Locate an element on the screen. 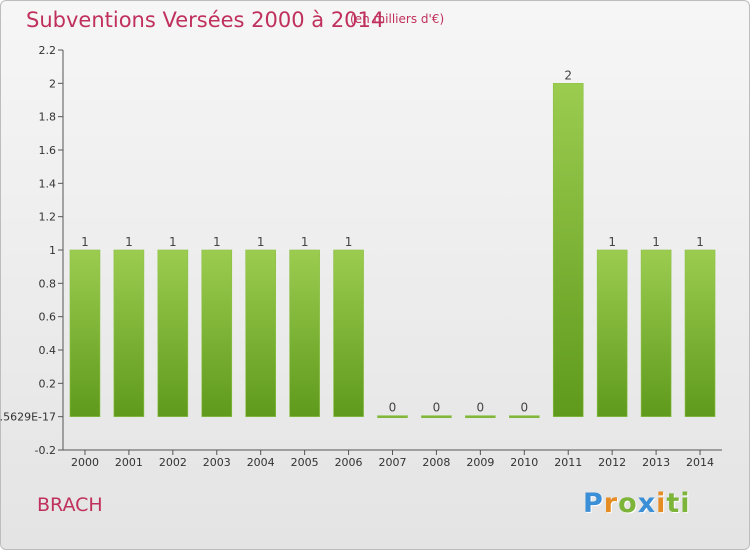  y-tick-label: 1.2 is located at coordinates (48, 217).